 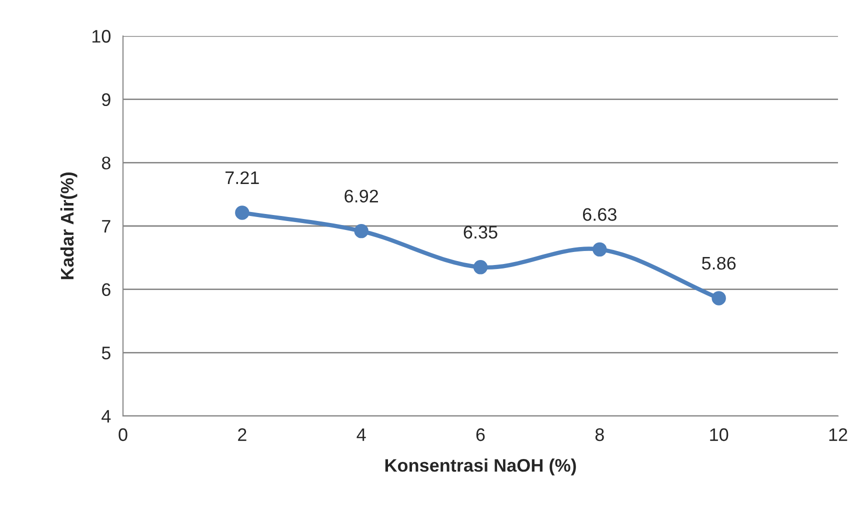 What do you see at coordinates (242, 177) in the screenshot?
I see `data-label: 7.21` at bounding box center [242, 177].